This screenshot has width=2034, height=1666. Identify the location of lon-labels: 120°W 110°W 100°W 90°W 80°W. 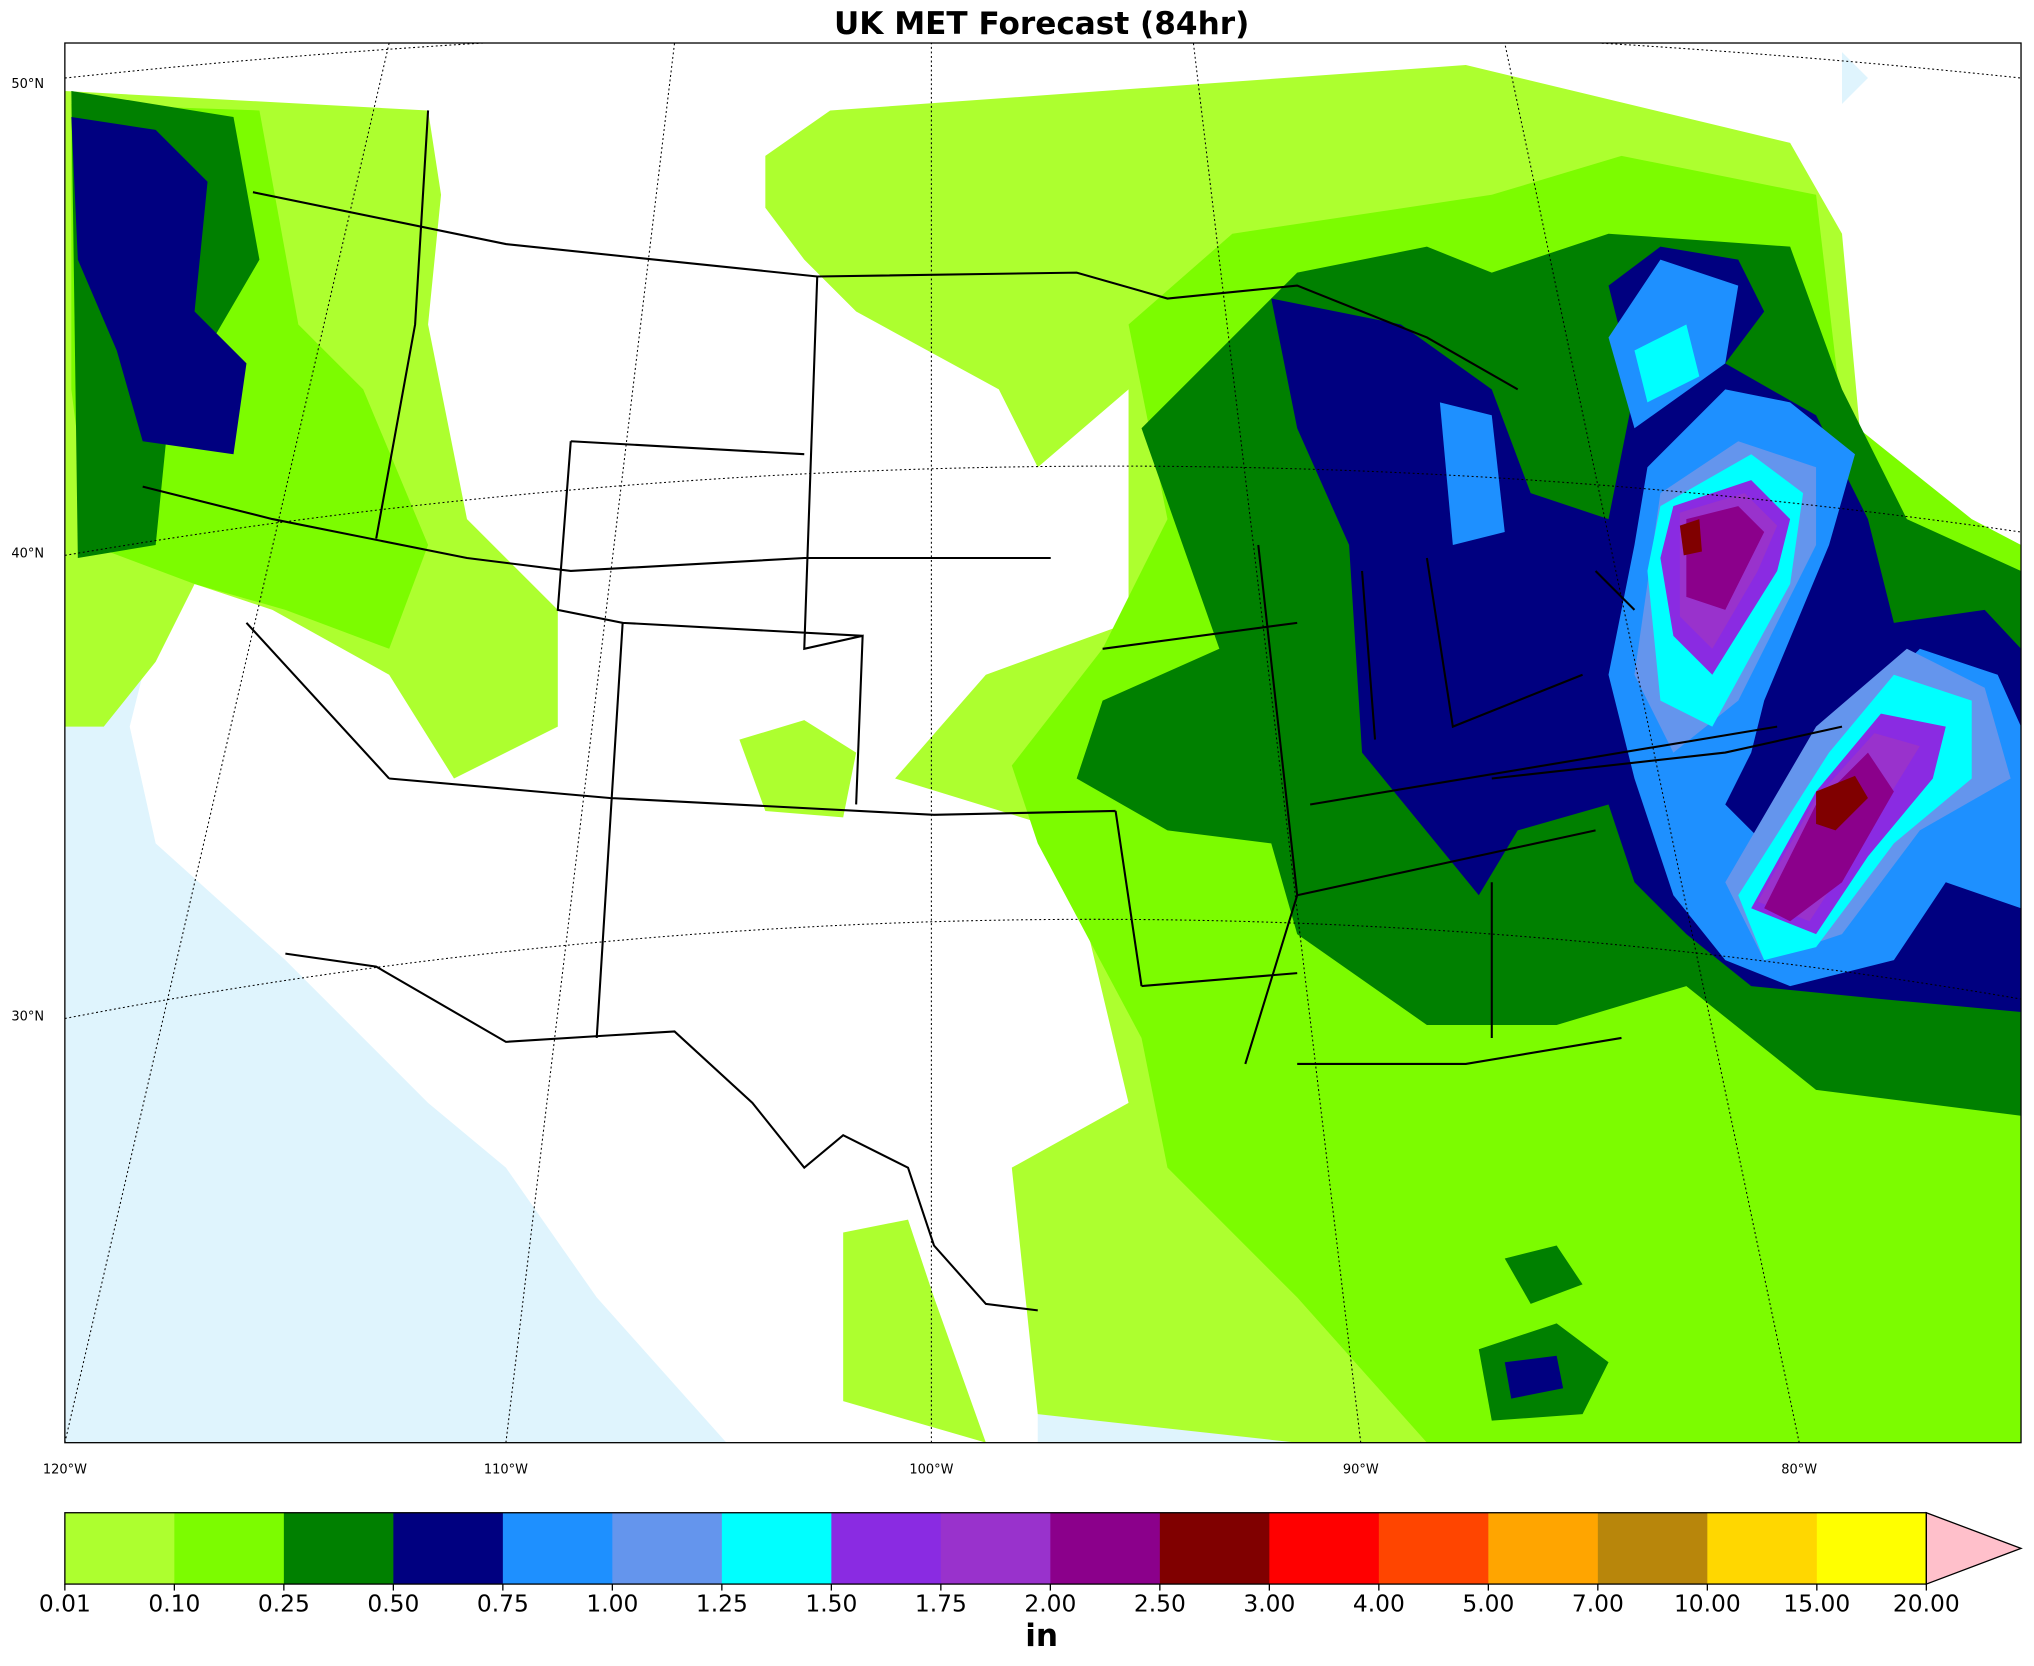
(930, 1469).